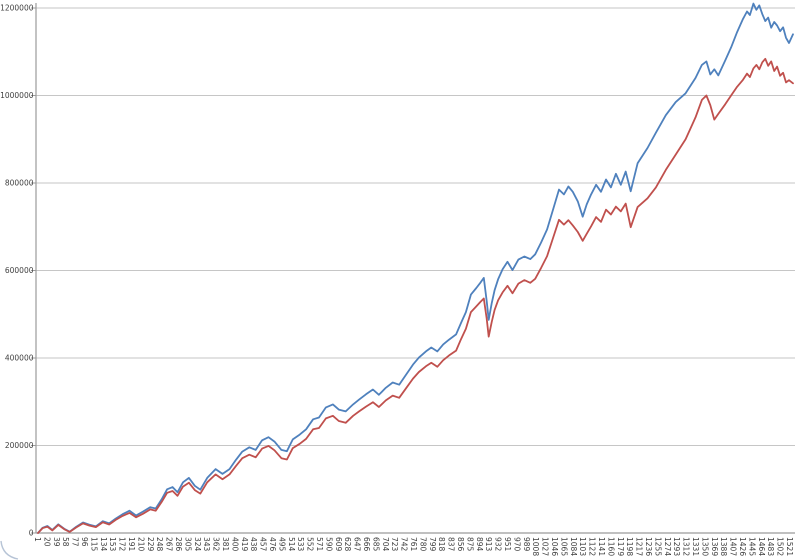  I want to click on x-axis-label: 457, so click(263, 544).